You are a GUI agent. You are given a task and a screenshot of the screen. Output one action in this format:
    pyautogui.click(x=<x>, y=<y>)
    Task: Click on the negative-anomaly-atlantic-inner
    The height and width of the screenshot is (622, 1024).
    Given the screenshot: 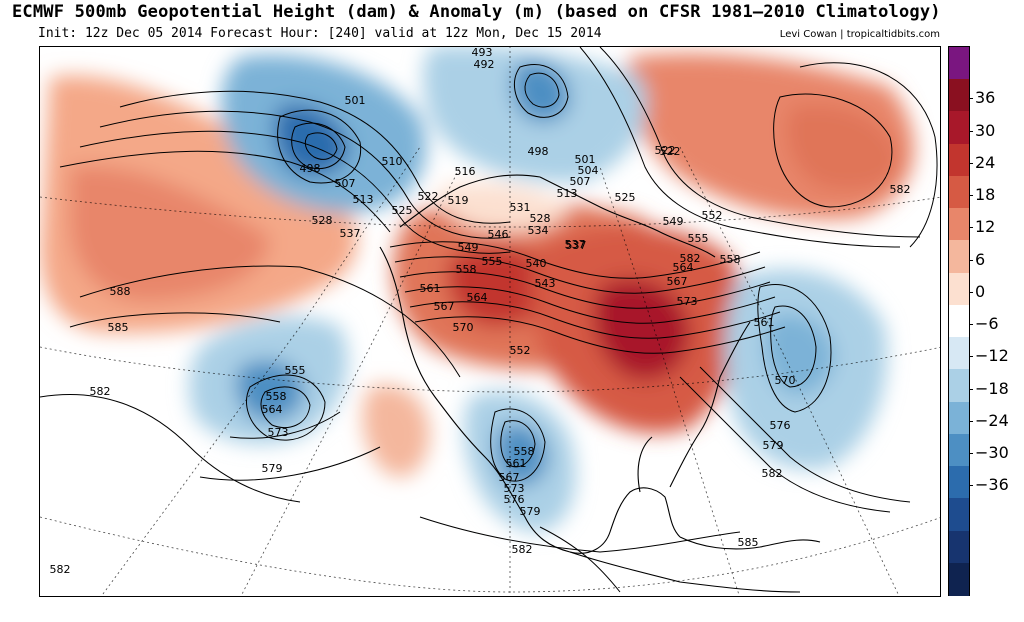 What is the action you would take?
    pyautogui.click(x=800, y=354)
    